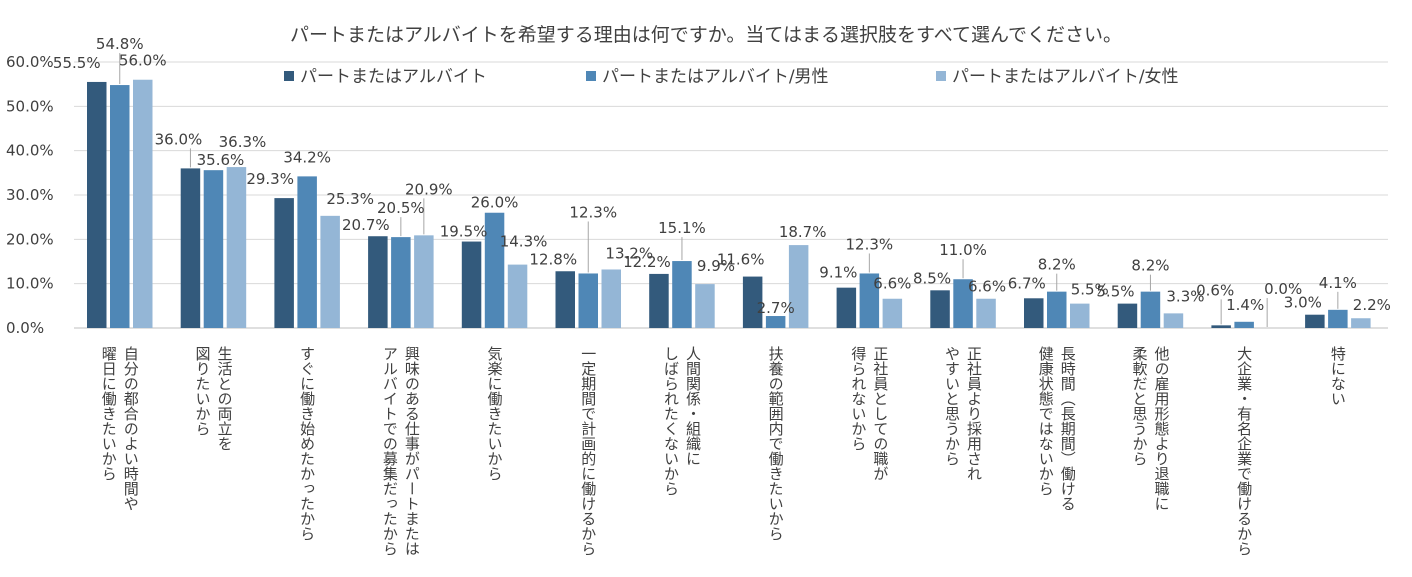  Describe the element at coordinates (858, 398) in the screenshot. I see `category-label: 得られないから` at that location.